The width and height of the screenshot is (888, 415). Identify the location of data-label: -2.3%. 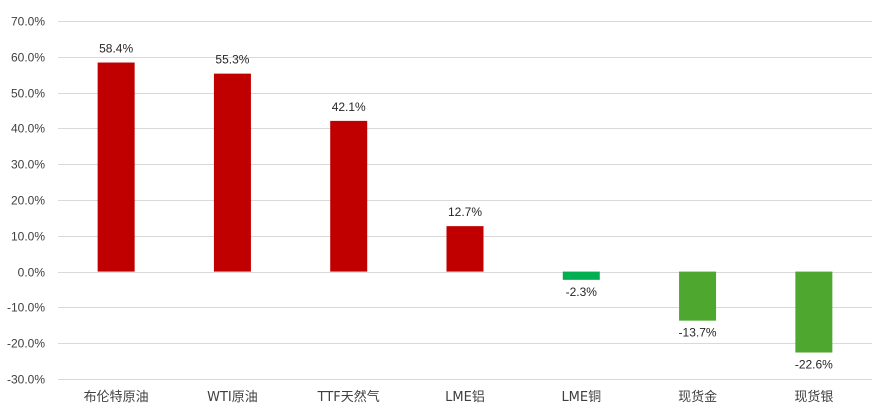
(582, 292).